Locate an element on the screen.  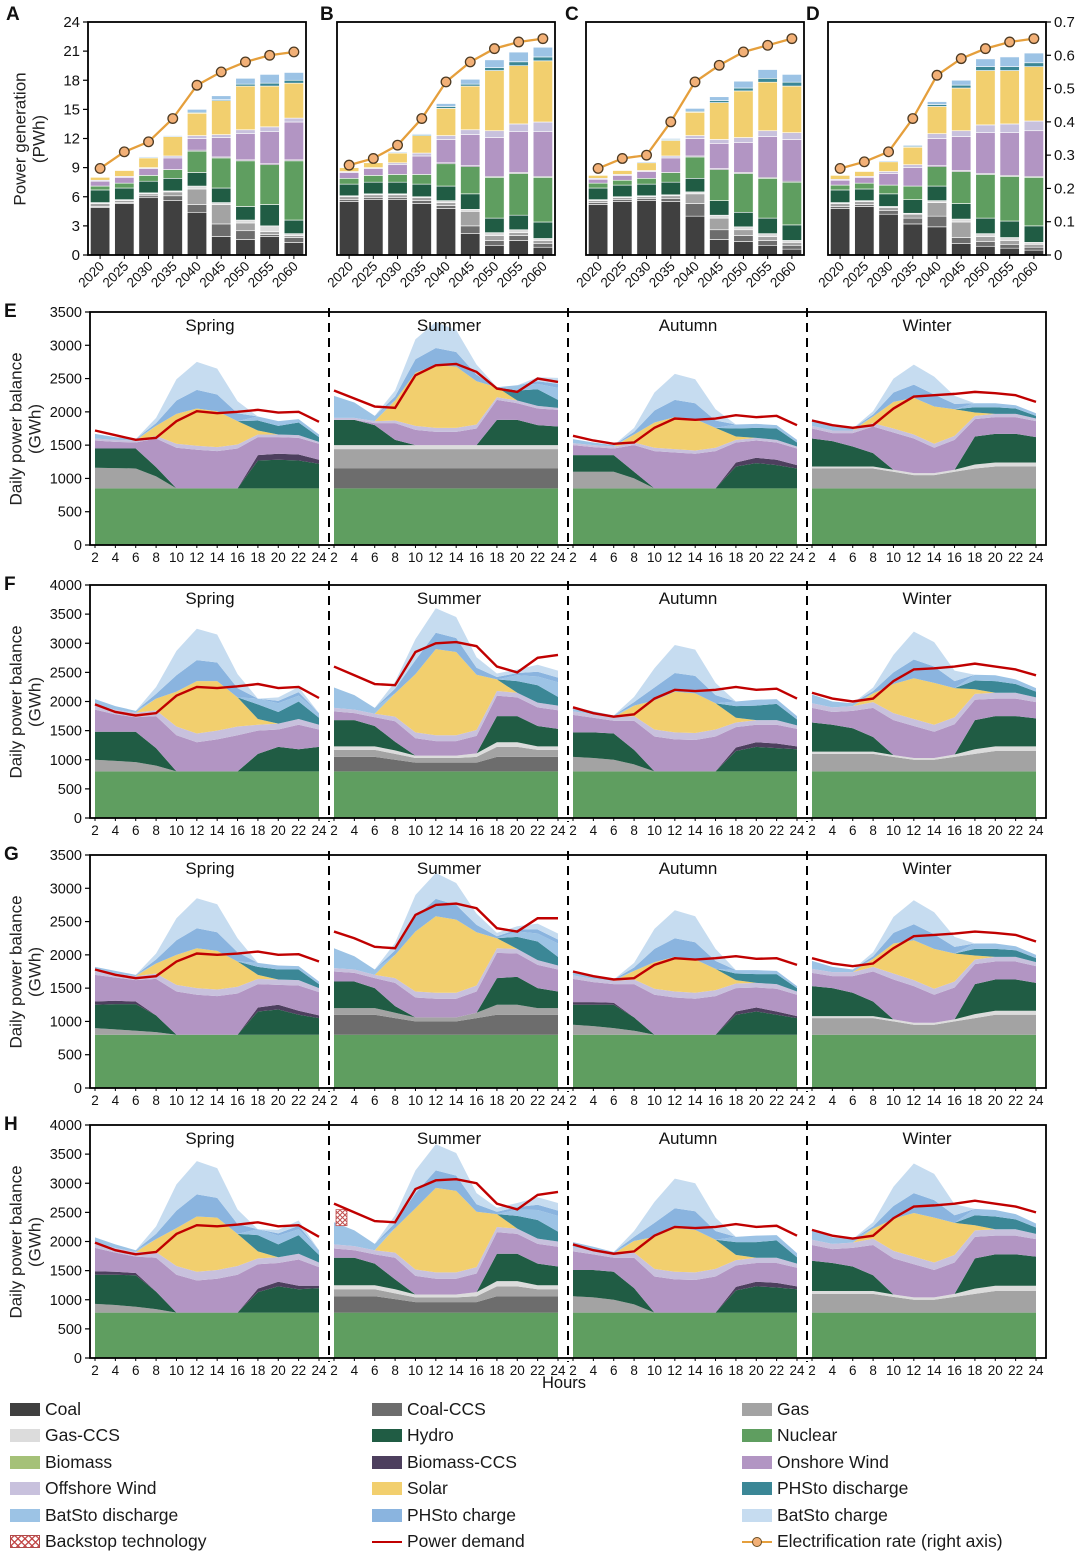
svg-text: 2030 is located at coordinates (389, 275).